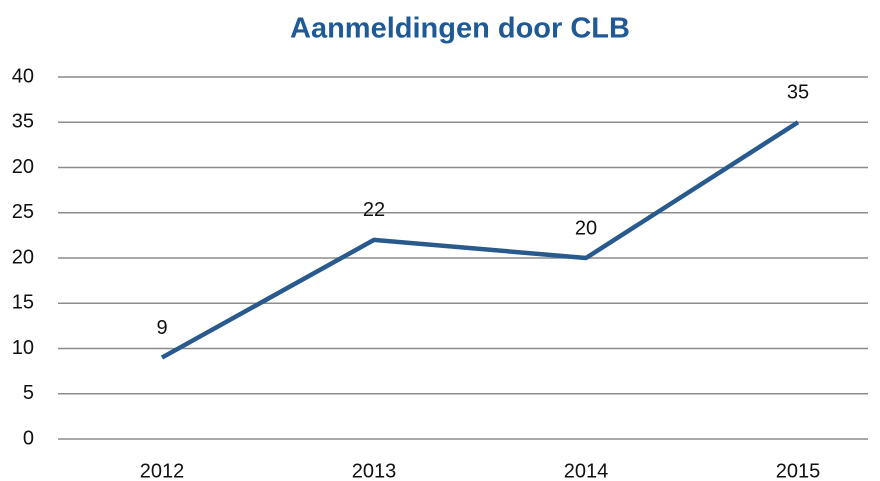 This screenshot has width=880, height=481. I want to click on y-tick-label: 40, so click(23, 76).